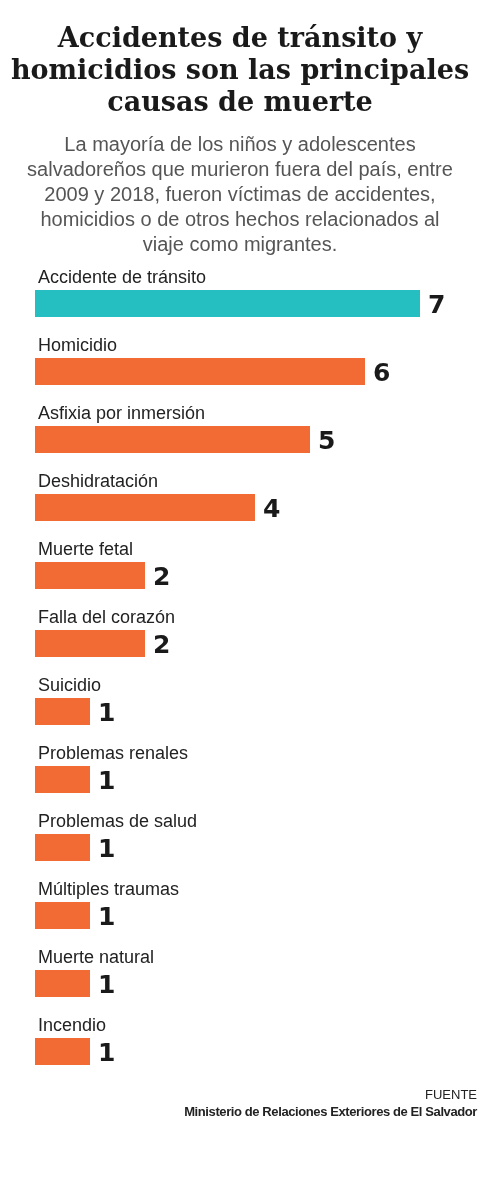 This screenshot has height=1200, width=480. What do you see at coordinates (451, 1094) in the screenshot?
I see `text: FUENTE` at bounding box center [451, 1094].